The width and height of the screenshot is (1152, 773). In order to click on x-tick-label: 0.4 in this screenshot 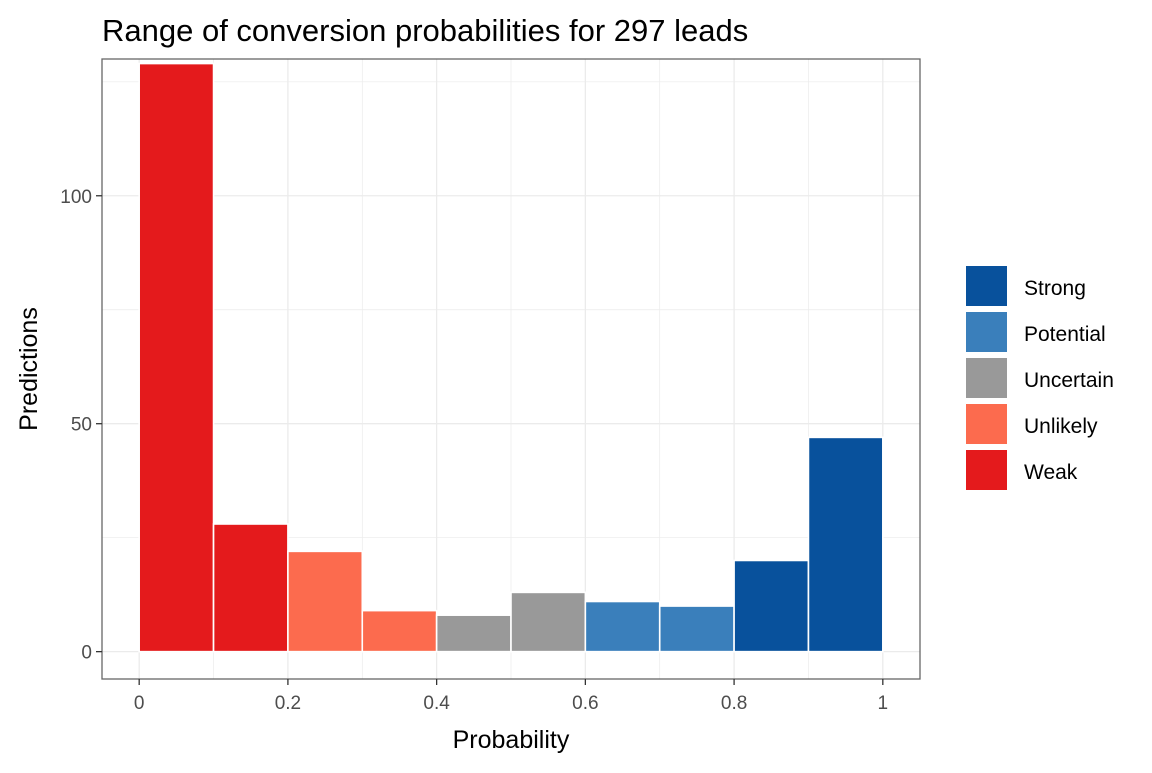, I will do `click(436, 703)`.